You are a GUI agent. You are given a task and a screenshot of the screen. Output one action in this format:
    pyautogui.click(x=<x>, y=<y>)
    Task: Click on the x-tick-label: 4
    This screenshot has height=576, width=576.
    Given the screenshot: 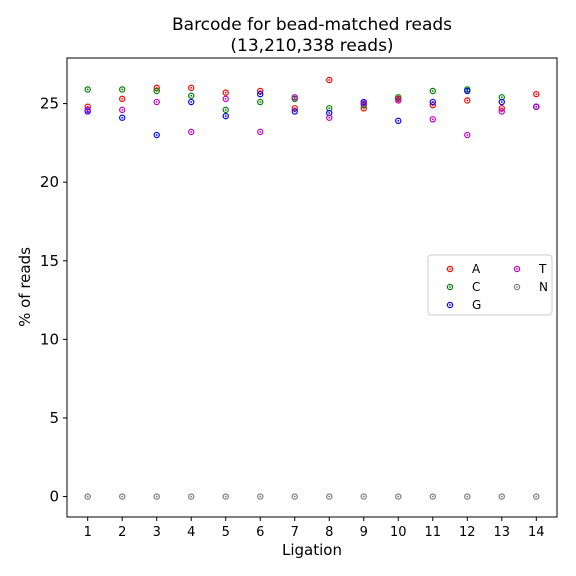 What is the action you would take?
    pyautogui.click(x=191, y=532)
    